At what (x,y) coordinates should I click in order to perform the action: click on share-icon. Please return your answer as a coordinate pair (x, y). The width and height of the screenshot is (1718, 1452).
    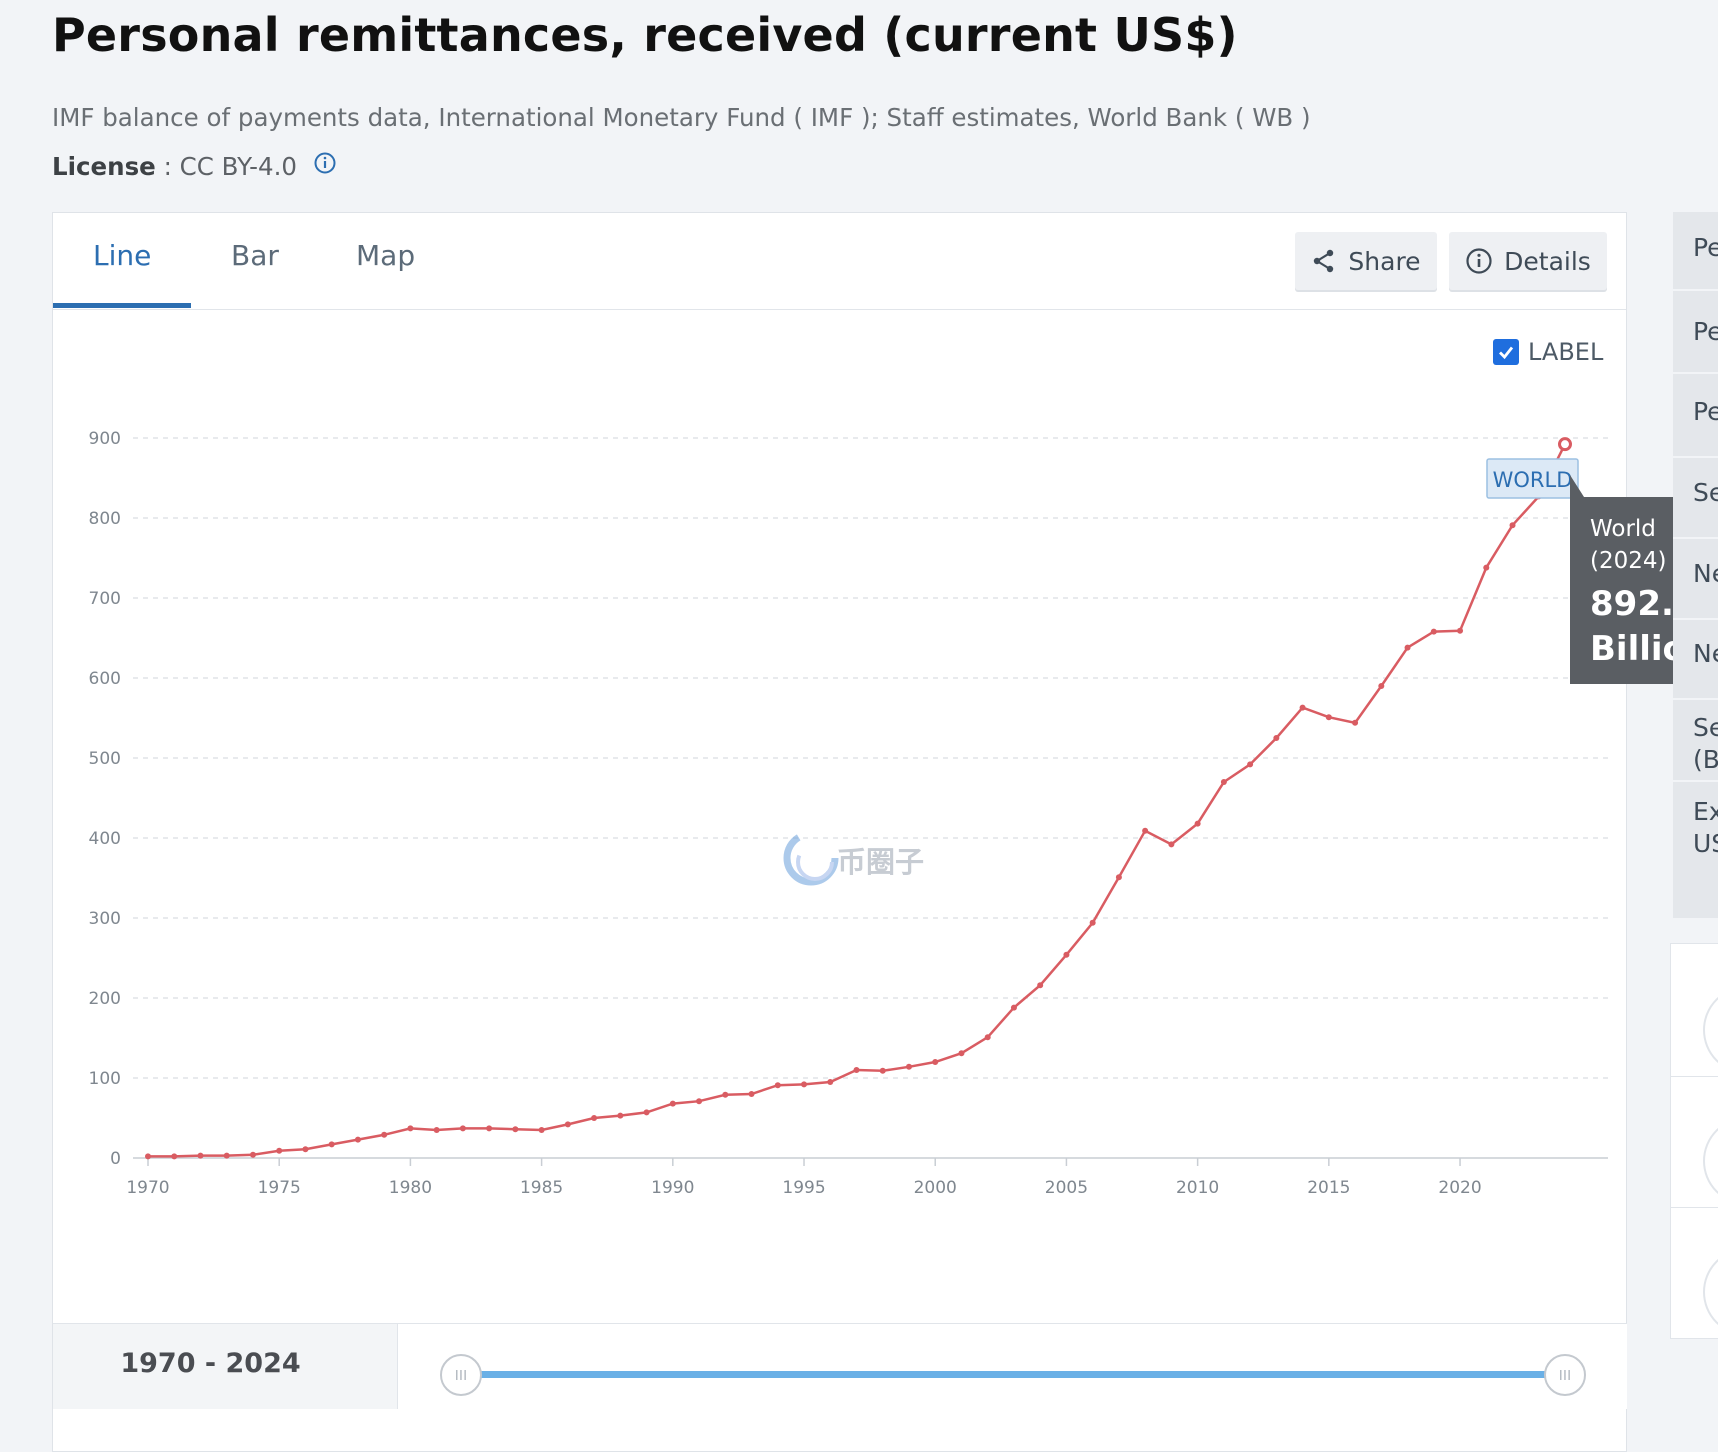
    Looking at the image, I should click on (1324, 261).